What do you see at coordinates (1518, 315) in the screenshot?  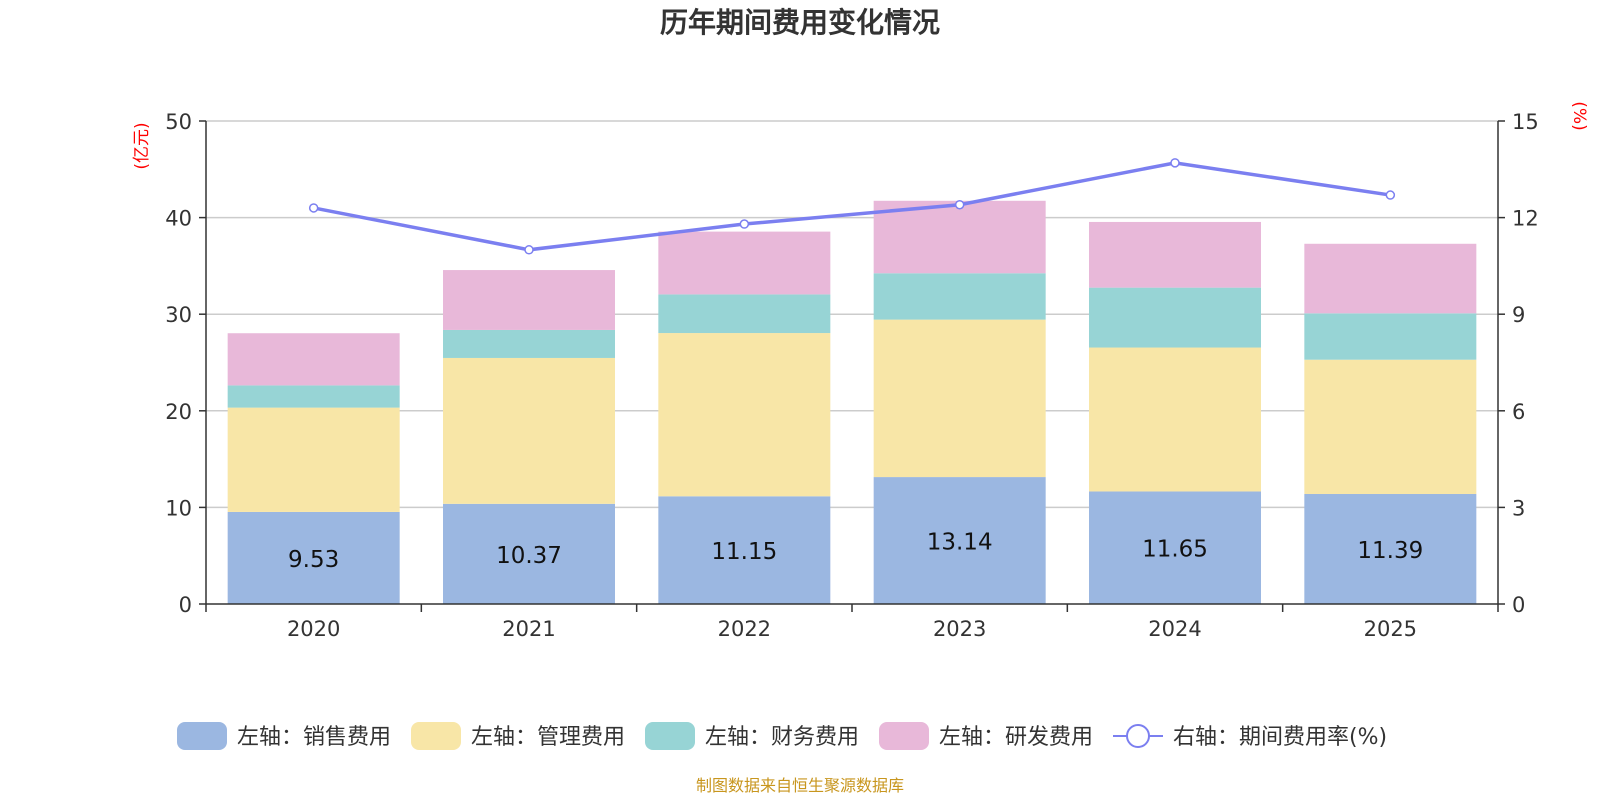 I see `right-axis-tick-label: 9` at bounding box center [1518, 315].